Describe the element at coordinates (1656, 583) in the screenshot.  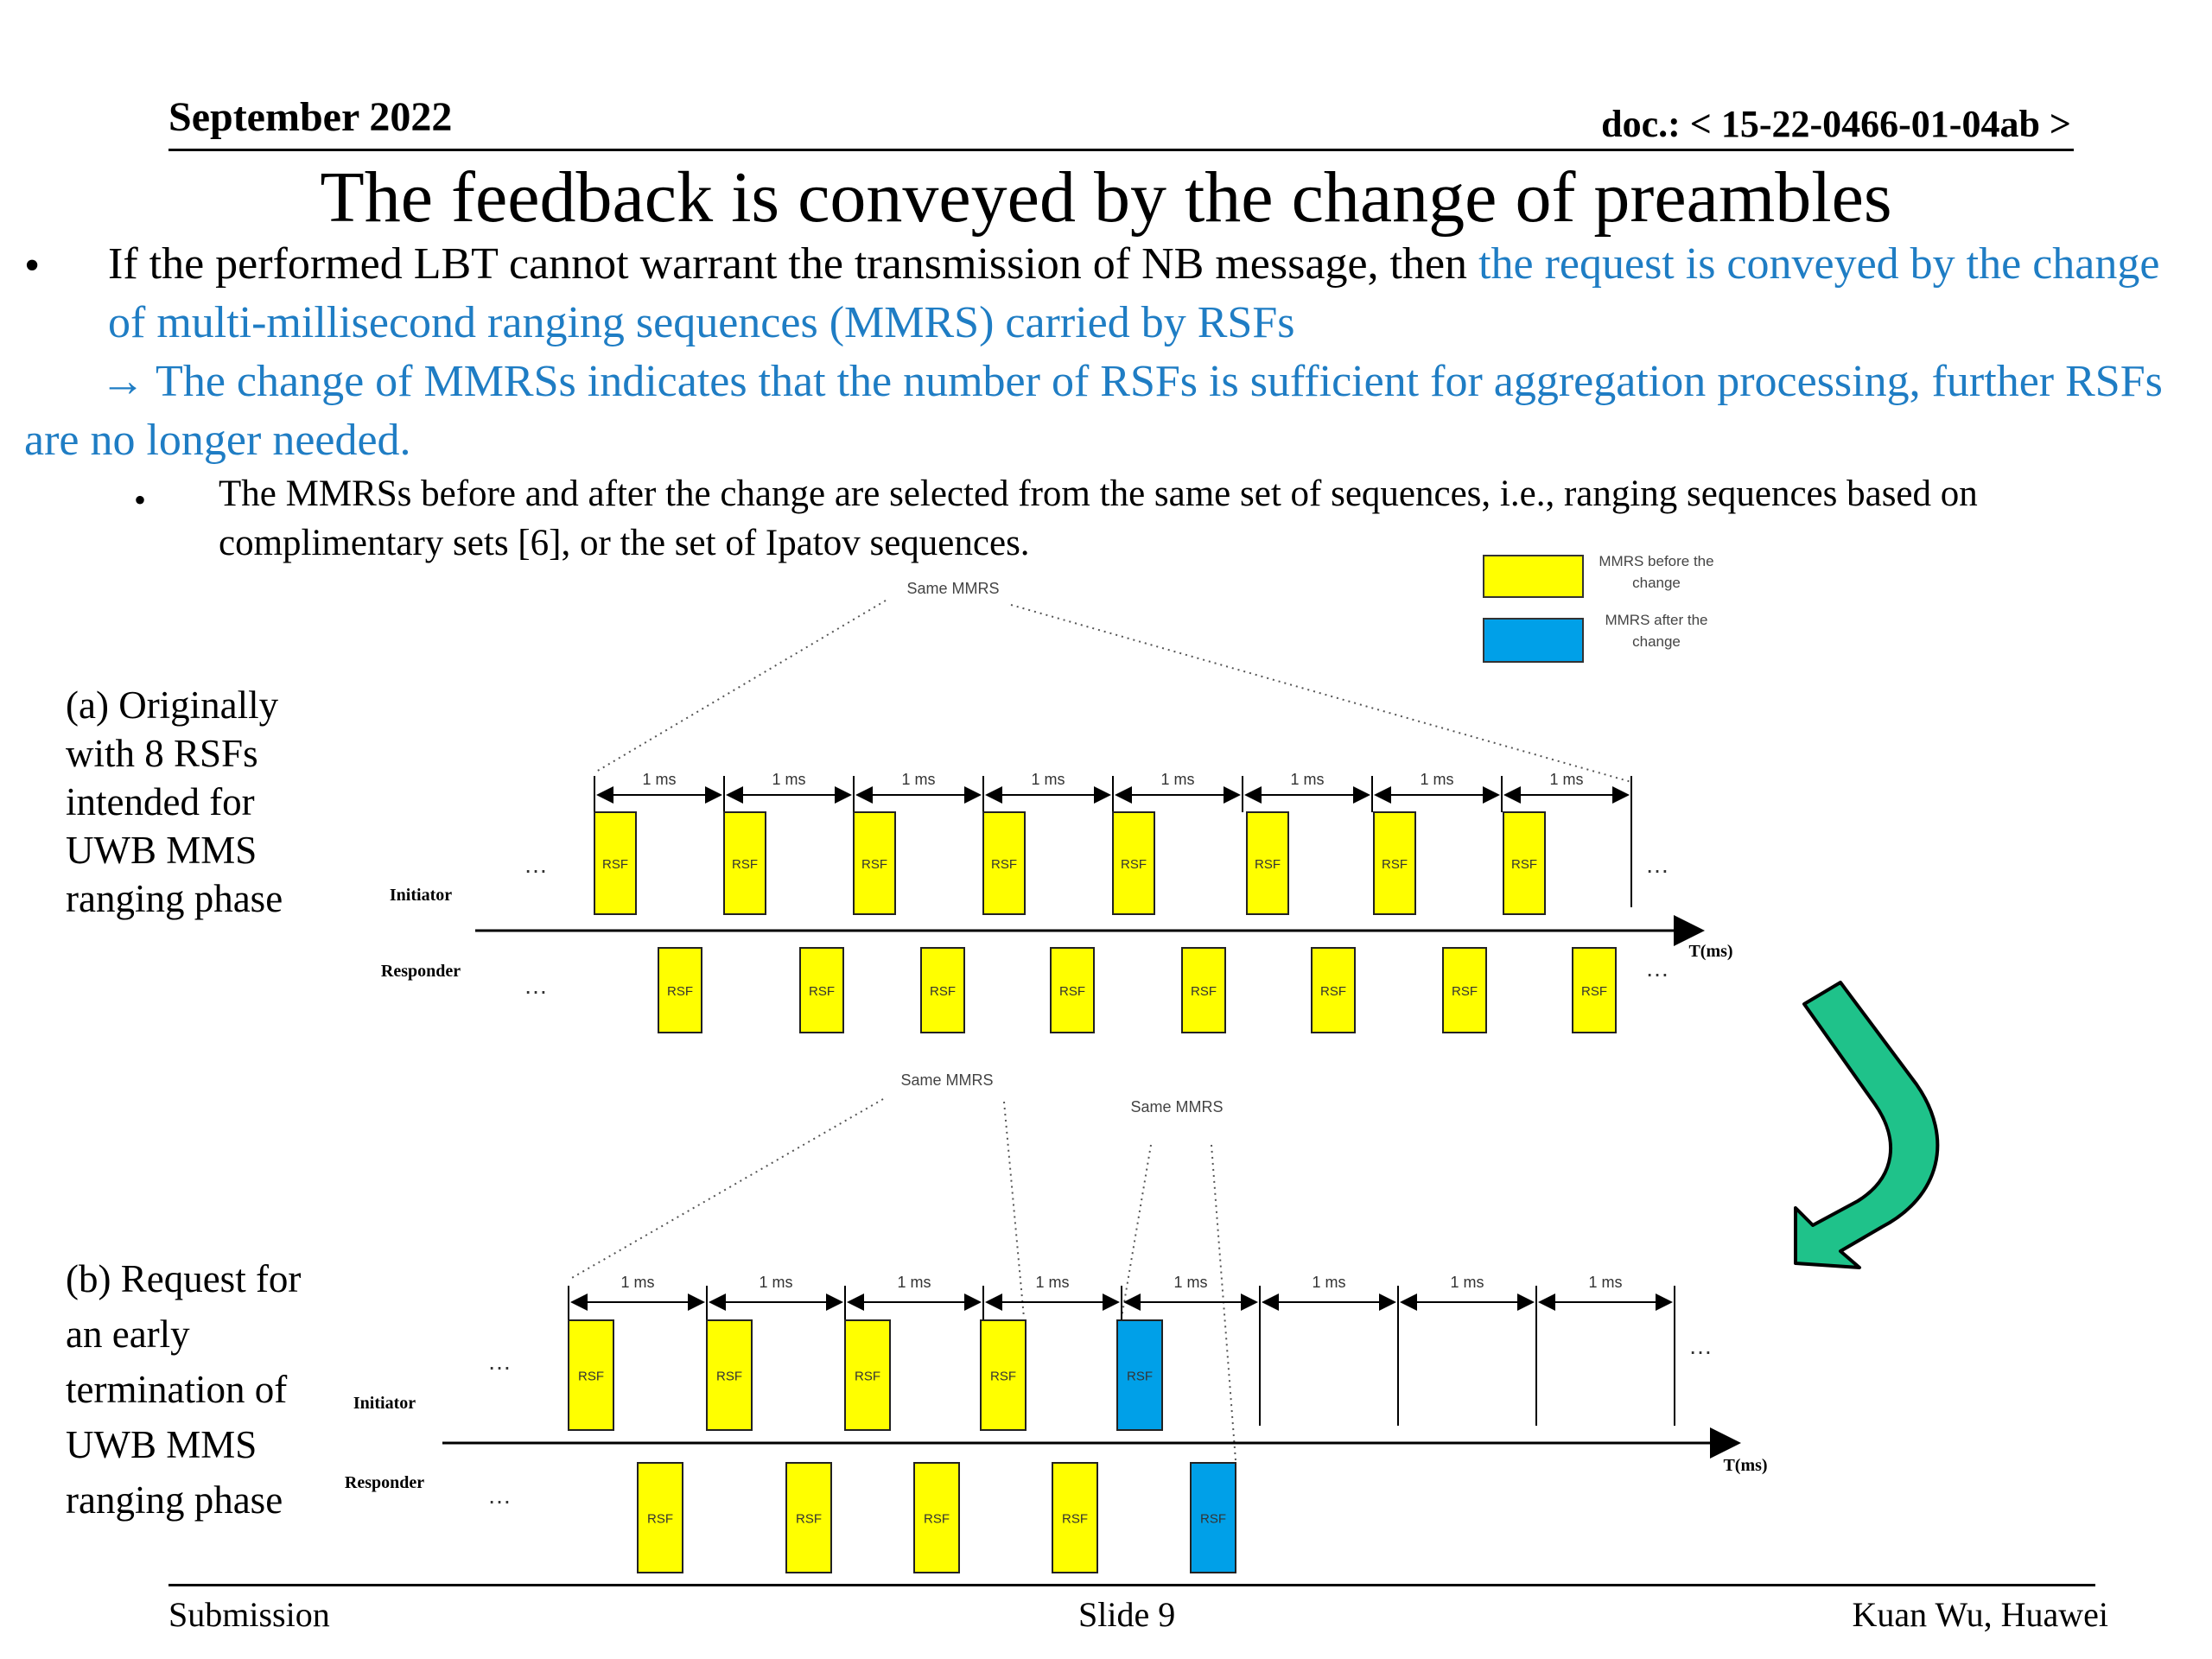
I see `legend-before-label-2: change` at that location.